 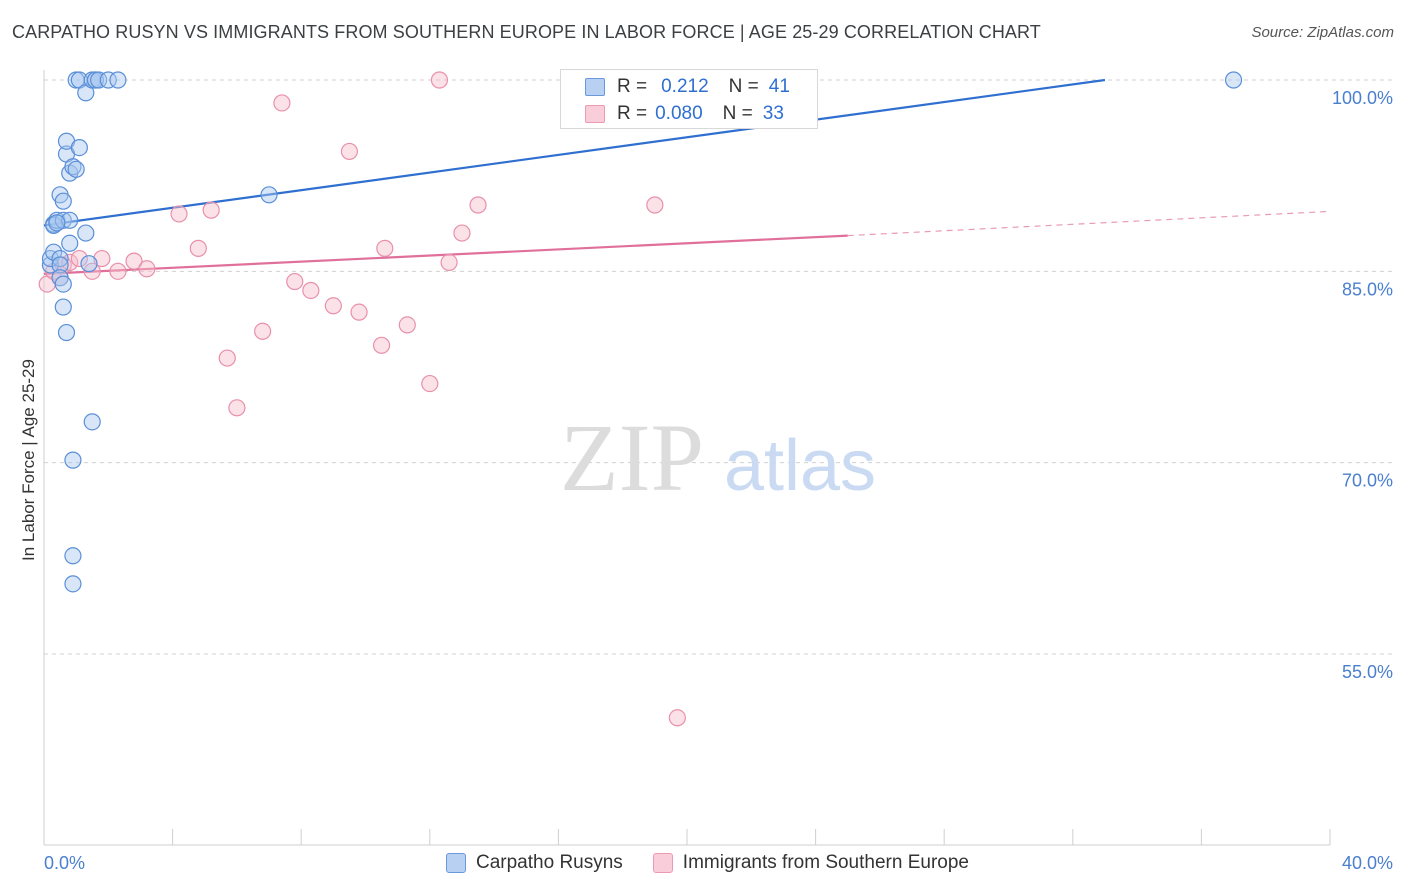 I want to click on legend-n-label-blue: N =, so click(x=743, y=86).